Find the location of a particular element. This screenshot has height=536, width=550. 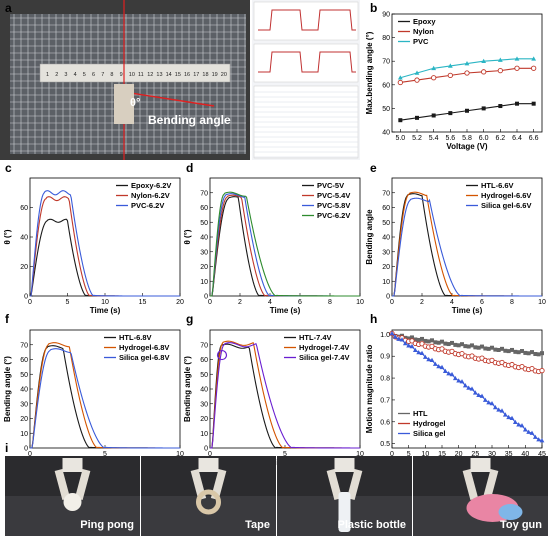

y-axis-label: Max.bending angle (°) is located at coordinates (369, 72).